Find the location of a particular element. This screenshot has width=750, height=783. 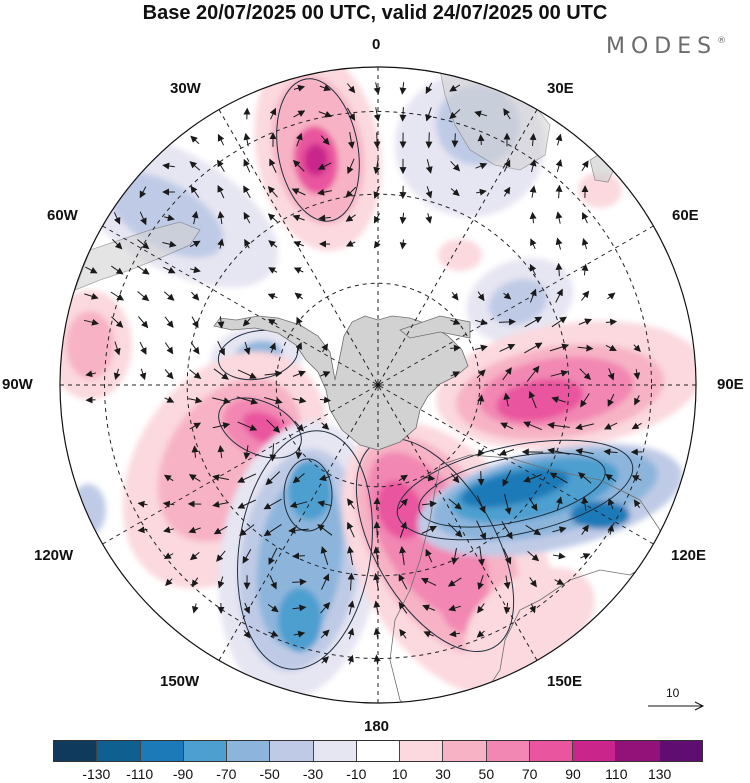

colorbar-tick-label: -110 is located at coordinates (140, 774).